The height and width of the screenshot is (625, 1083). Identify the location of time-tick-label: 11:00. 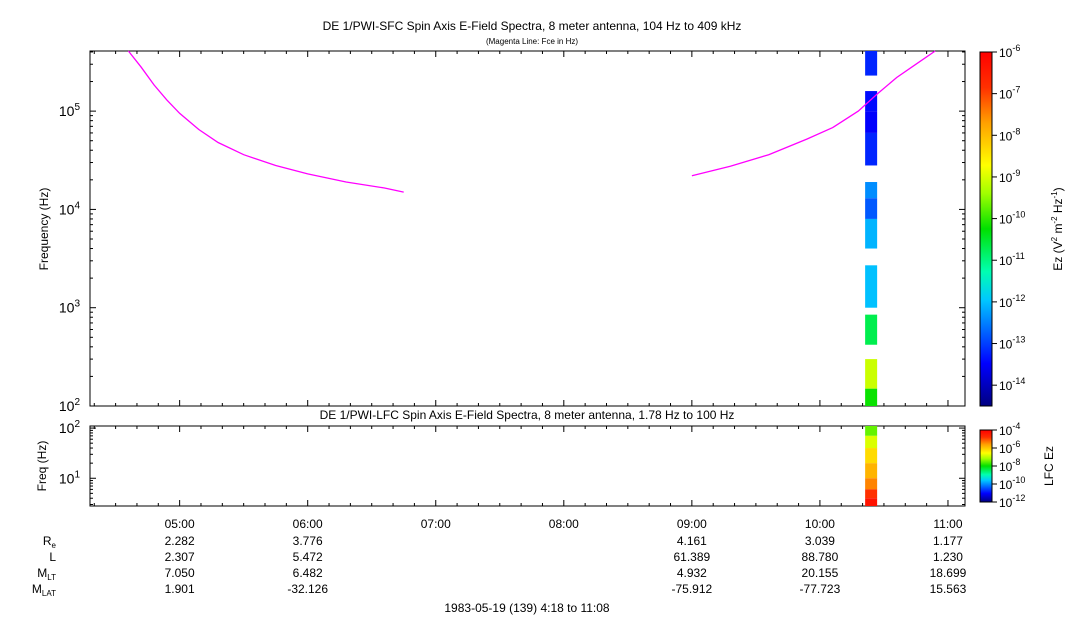
(947, 524).